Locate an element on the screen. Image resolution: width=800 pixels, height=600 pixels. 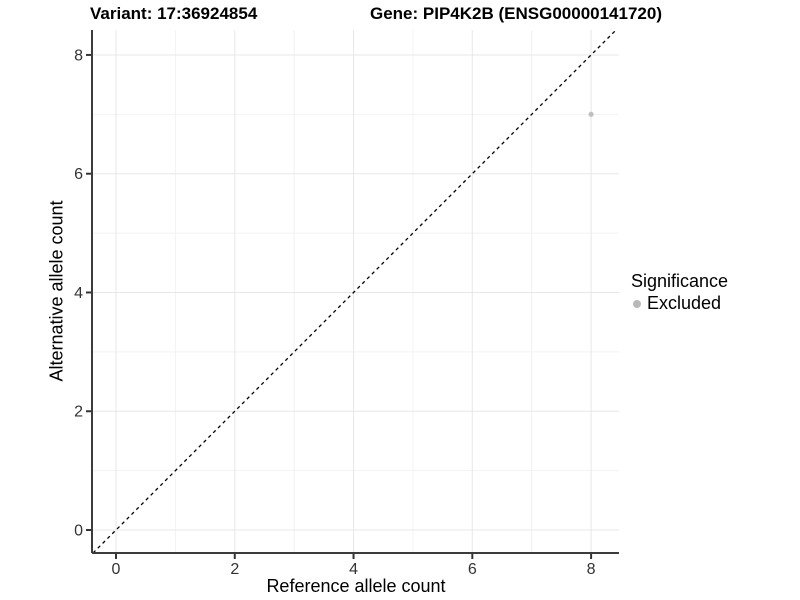
x-tick-label: 0 is located at coordinates (116, 569).